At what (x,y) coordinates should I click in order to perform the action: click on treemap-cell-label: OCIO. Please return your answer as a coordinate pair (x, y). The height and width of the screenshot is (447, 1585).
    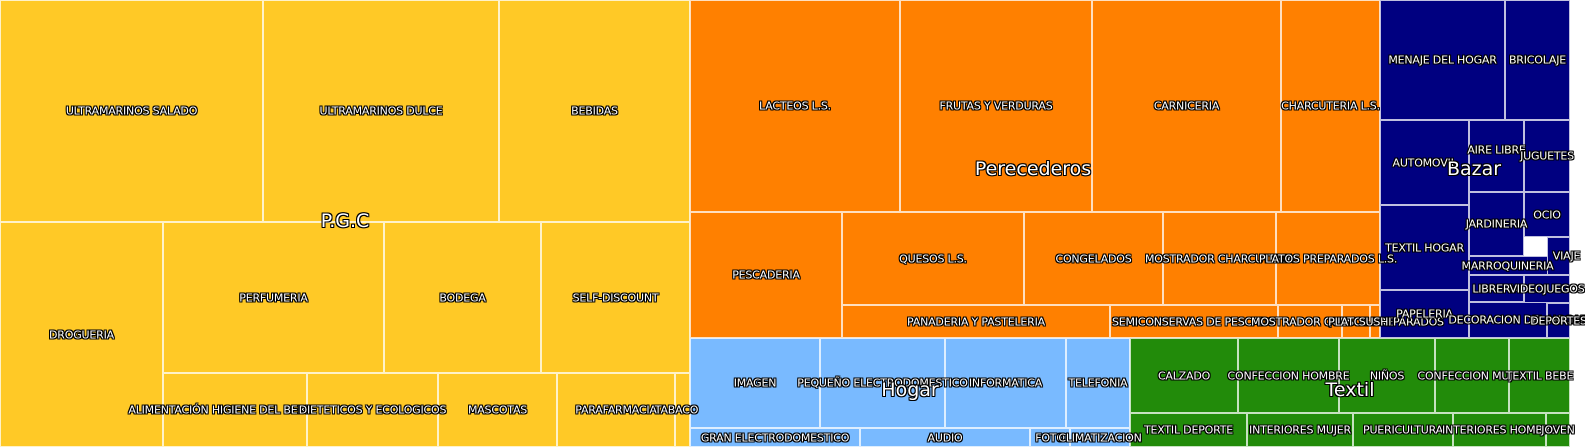
    Looking at the image, I should click on (1547, 214).